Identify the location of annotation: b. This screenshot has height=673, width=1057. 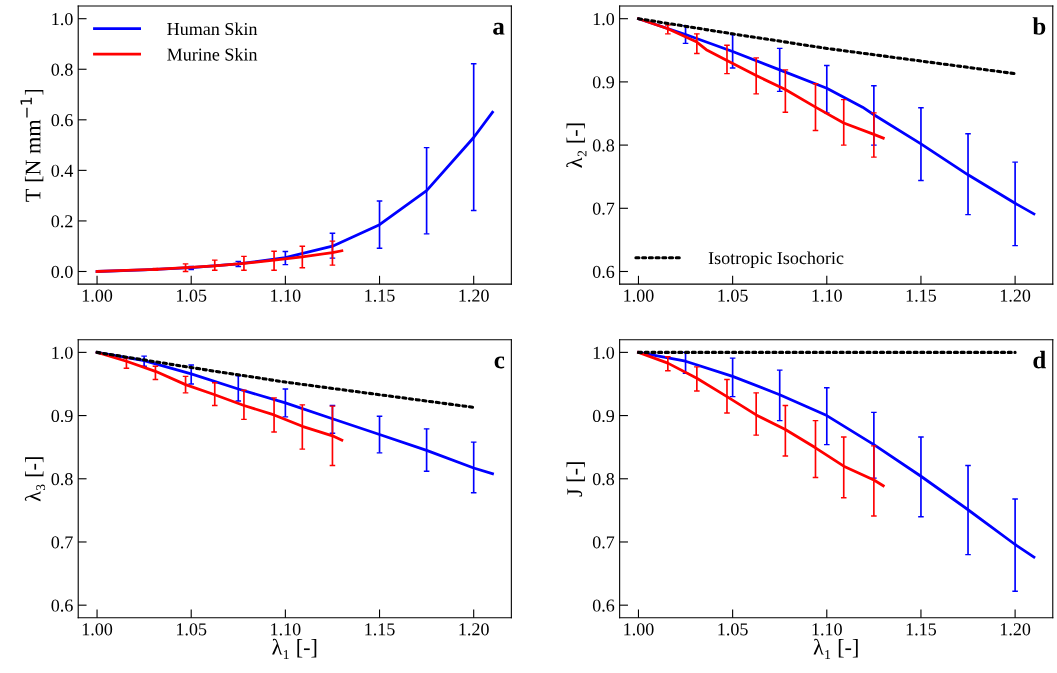
(1039, 26).